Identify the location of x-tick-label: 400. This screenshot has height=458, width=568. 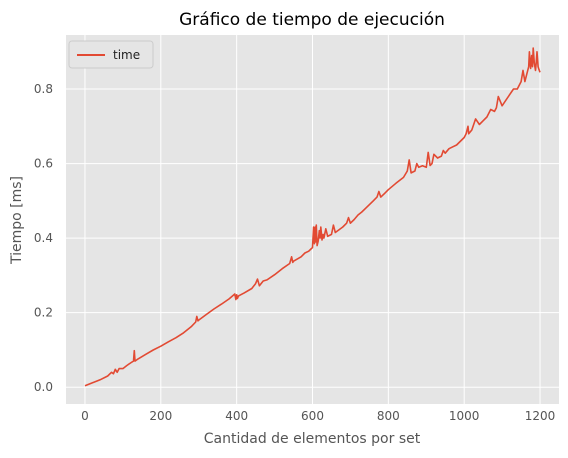
(236, 416).